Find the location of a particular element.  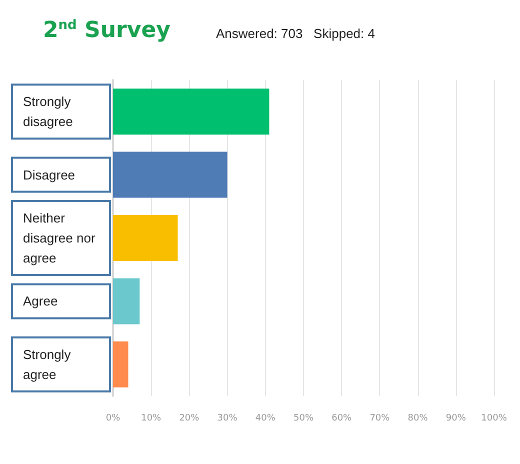

x-tick-label: 80% is located at coordinates (418, 419).